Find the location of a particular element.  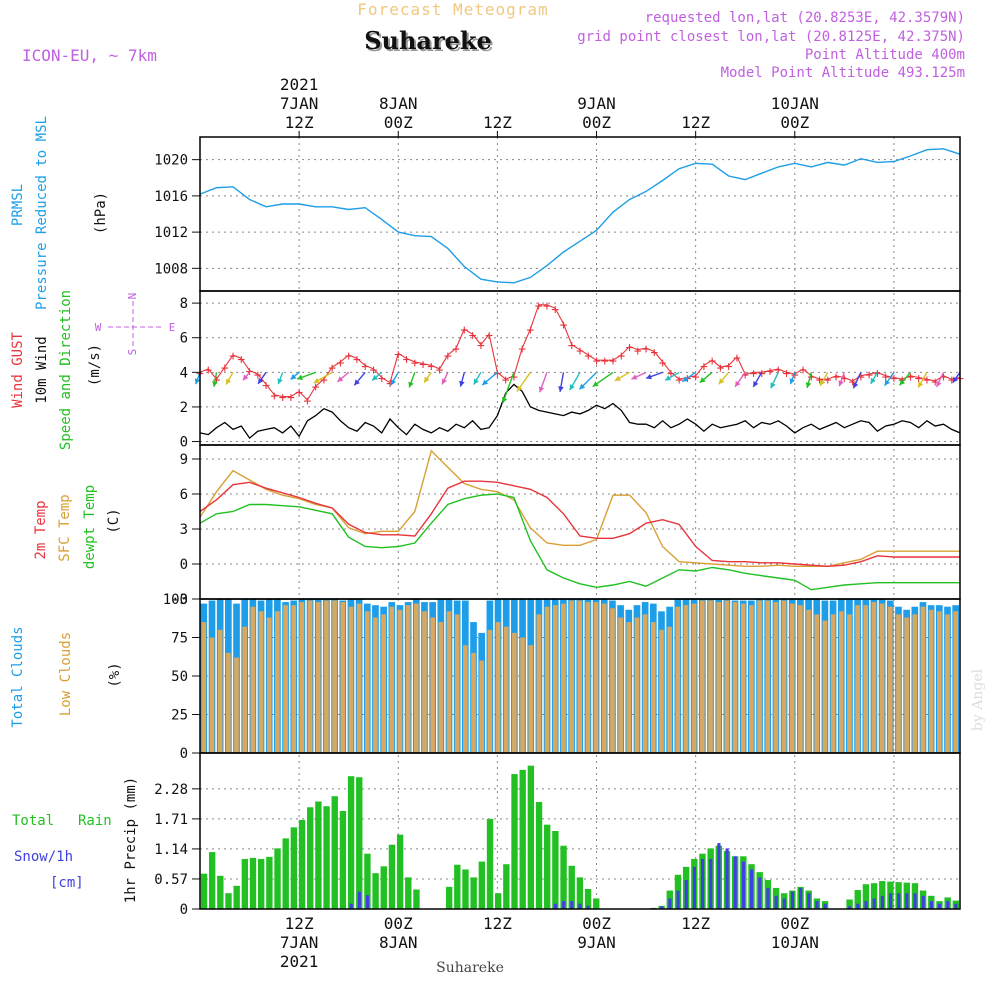

top-time-label: 8JAN is located at coordinates (398, 103).